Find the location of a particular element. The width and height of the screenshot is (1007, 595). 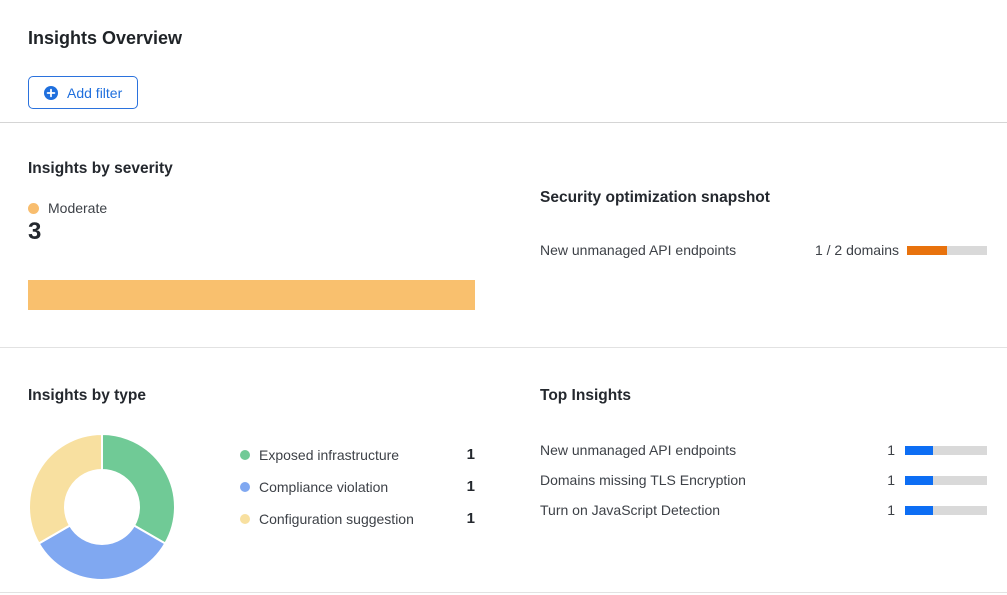

top-insights-section-title: Top Insights is located at coordinates (585, 395).